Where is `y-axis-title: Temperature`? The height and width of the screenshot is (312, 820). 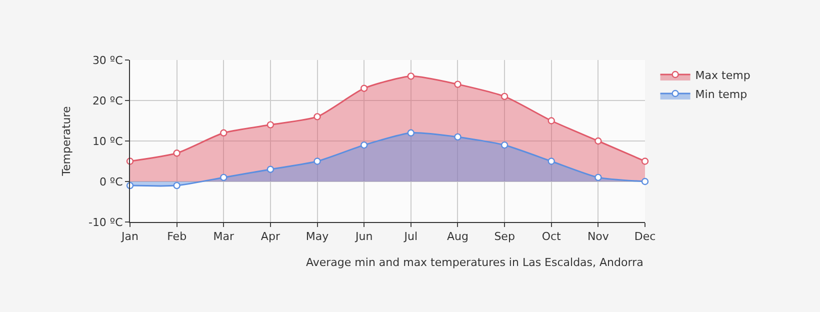 y-axis-title: Temperature is located at coordinates (67, 141).